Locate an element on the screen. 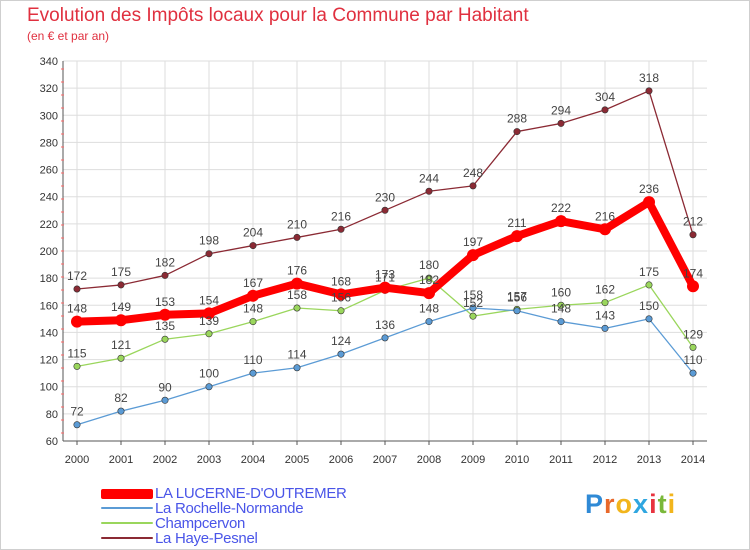  x-tick-label: 2000 is located at coordinates (77, 460).